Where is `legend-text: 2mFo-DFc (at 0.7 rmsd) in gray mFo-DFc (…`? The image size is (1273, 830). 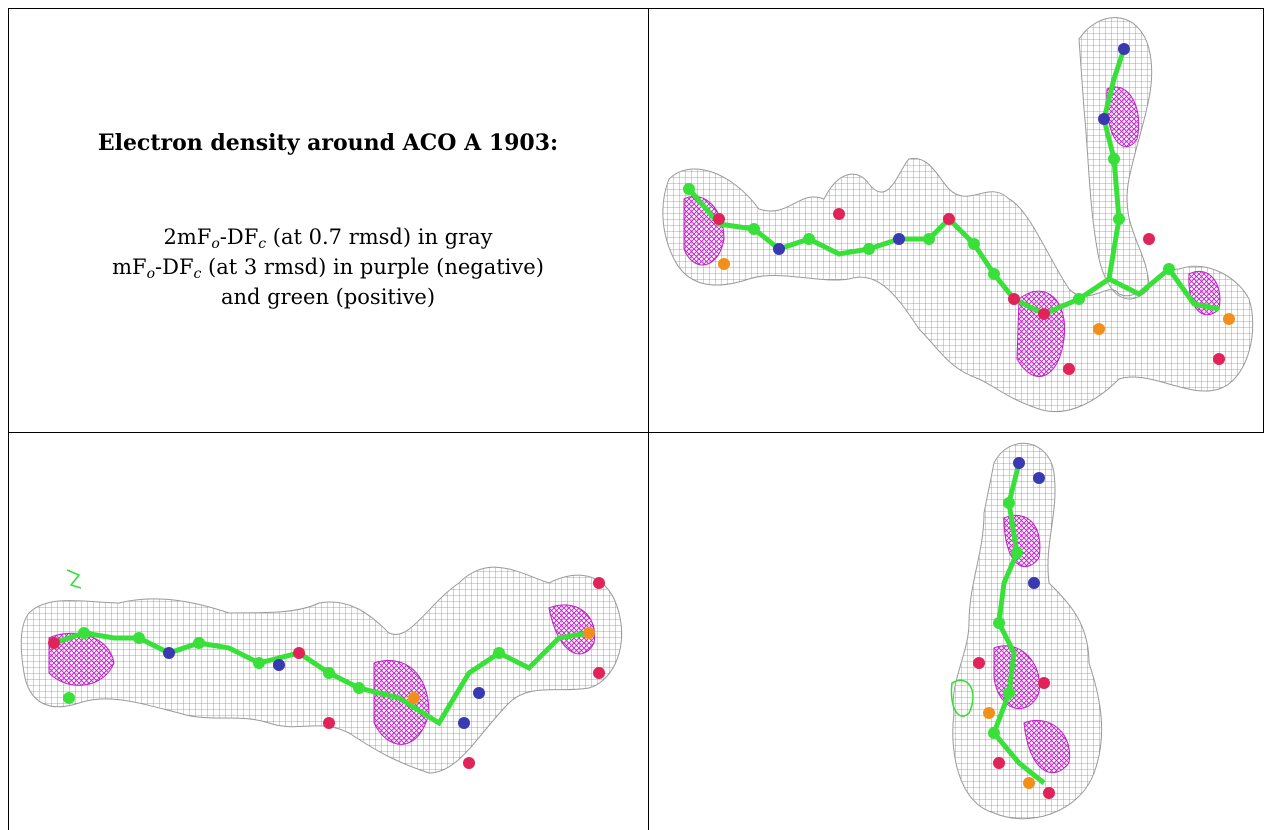
legend-text: 2mFo-DFc (at 0.7 rmsd) in gray mFo-DFc (… is located at coordinates (328, 267).